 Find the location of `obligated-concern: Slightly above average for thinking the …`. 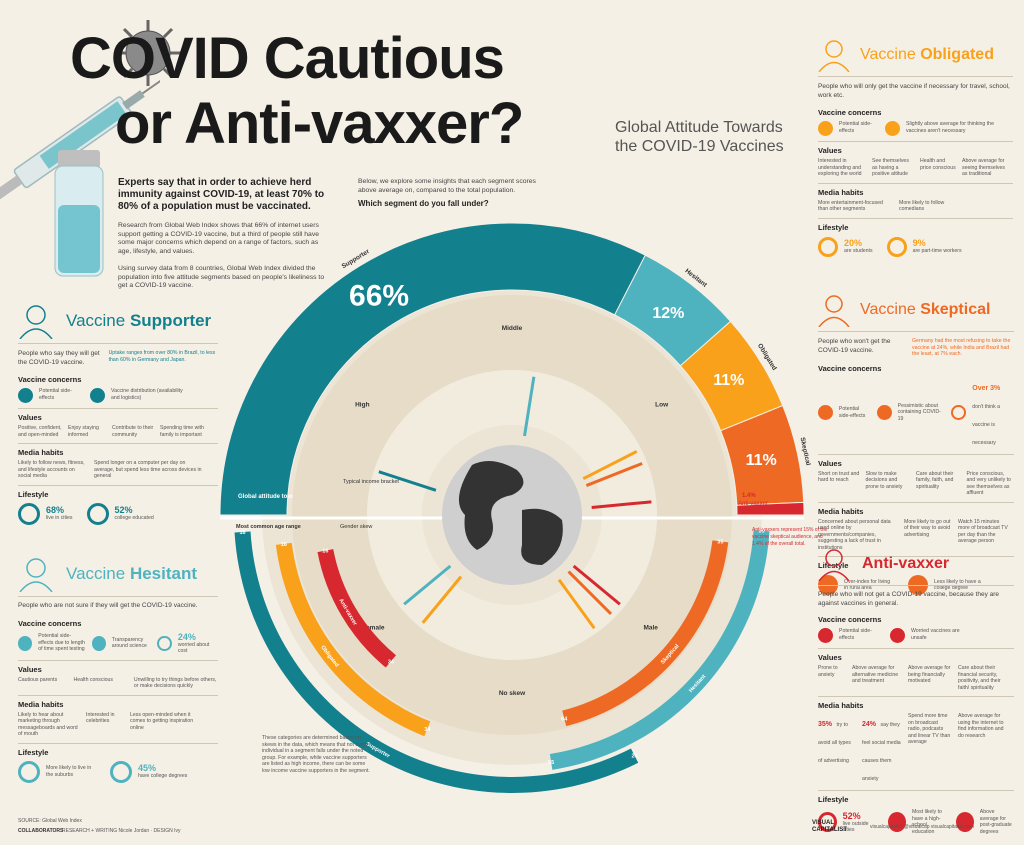

obligated-concern: Slightly above average for thinking the … is located at coordinates (950, 127).